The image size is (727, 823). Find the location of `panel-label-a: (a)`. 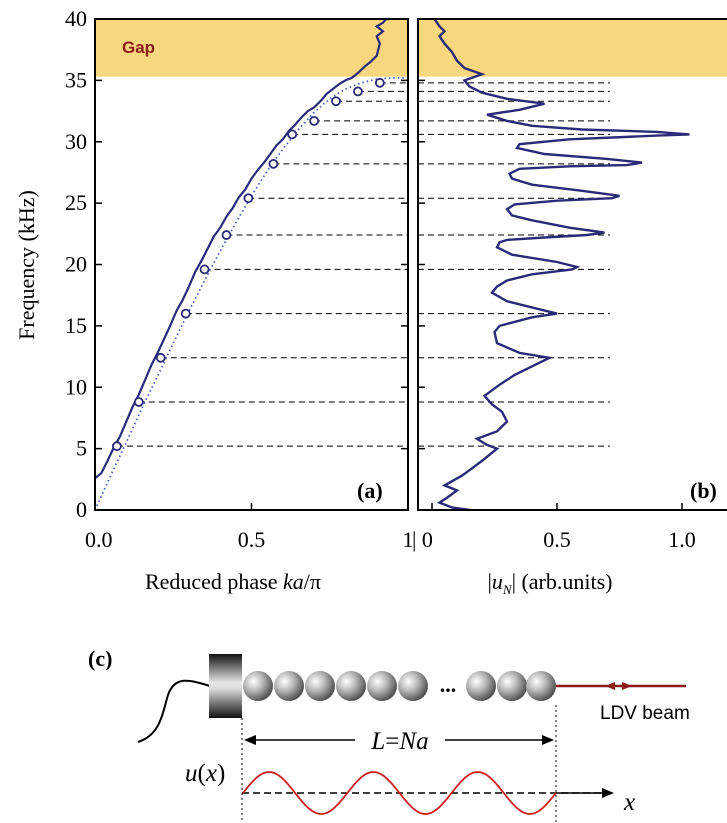

panel-label-a: (a) is located at coordinates (370, 490).